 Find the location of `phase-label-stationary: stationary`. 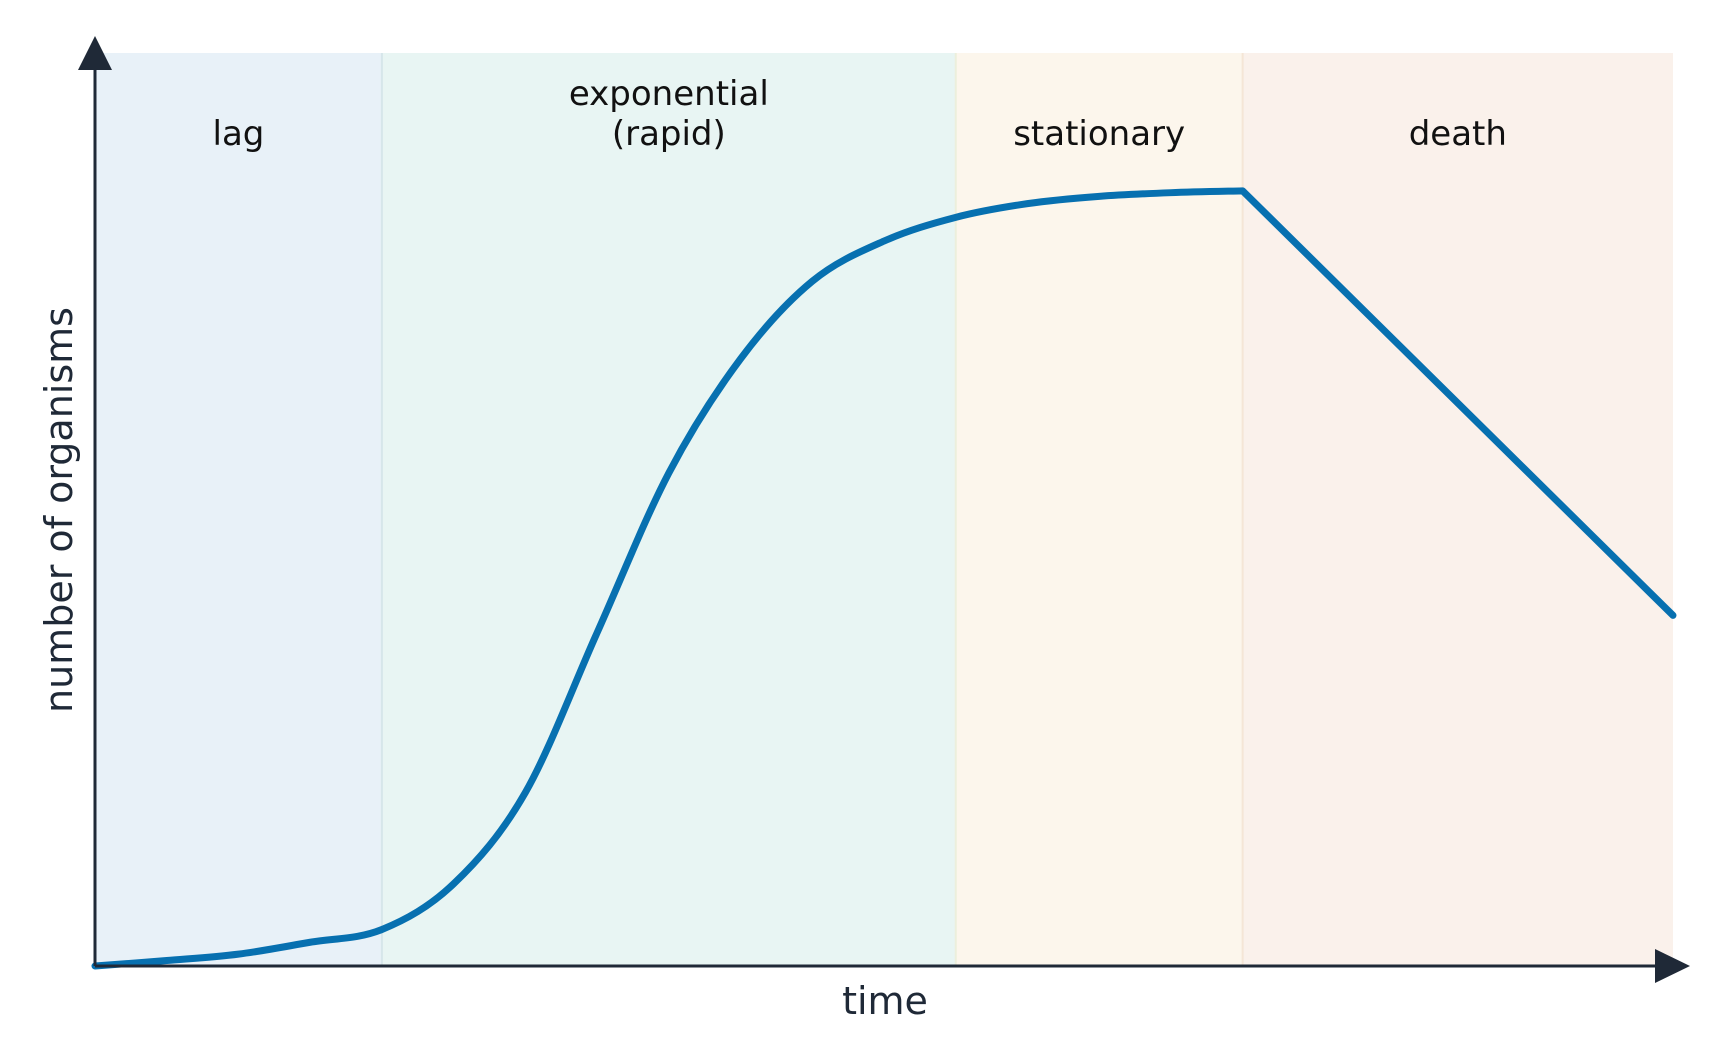

phase-label-stationary: stationary is located at coordinates (1099, 134).